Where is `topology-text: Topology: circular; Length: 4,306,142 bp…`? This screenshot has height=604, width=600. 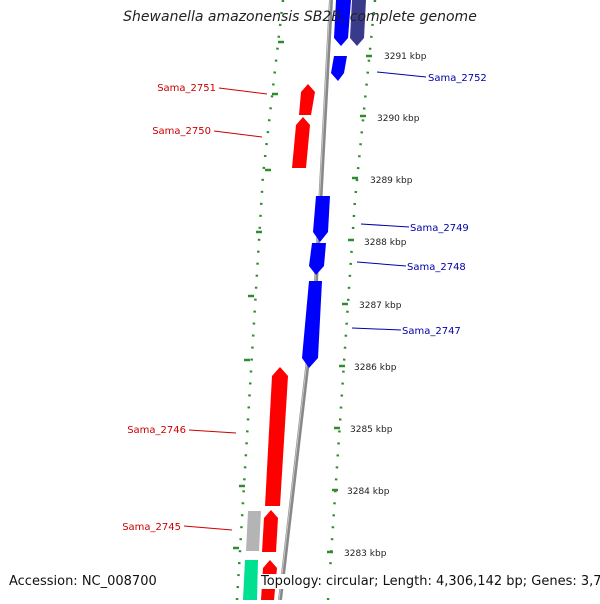 topology-text: Topology: circular; Length: 4,306,142 bp… is located at coordinates (430, 581).